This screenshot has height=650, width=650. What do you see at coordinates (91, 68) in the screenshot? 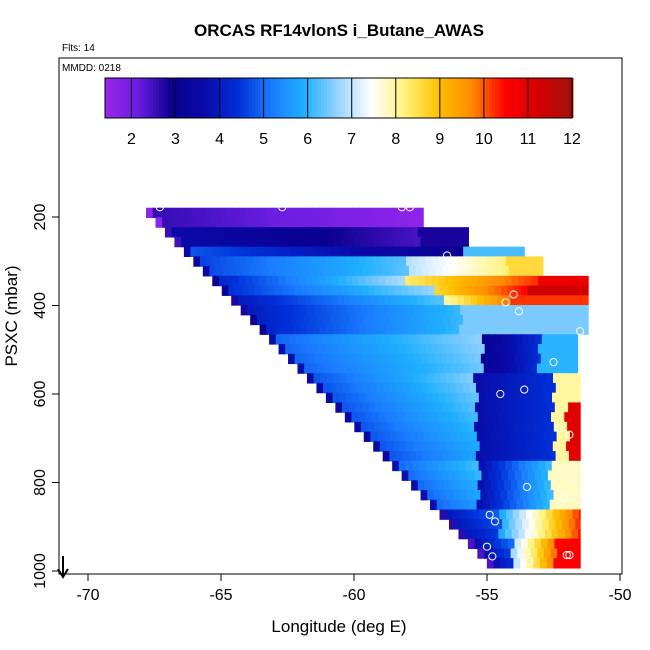
I see `date-note: MMDD: 0218` at bounding box center [91, 68].